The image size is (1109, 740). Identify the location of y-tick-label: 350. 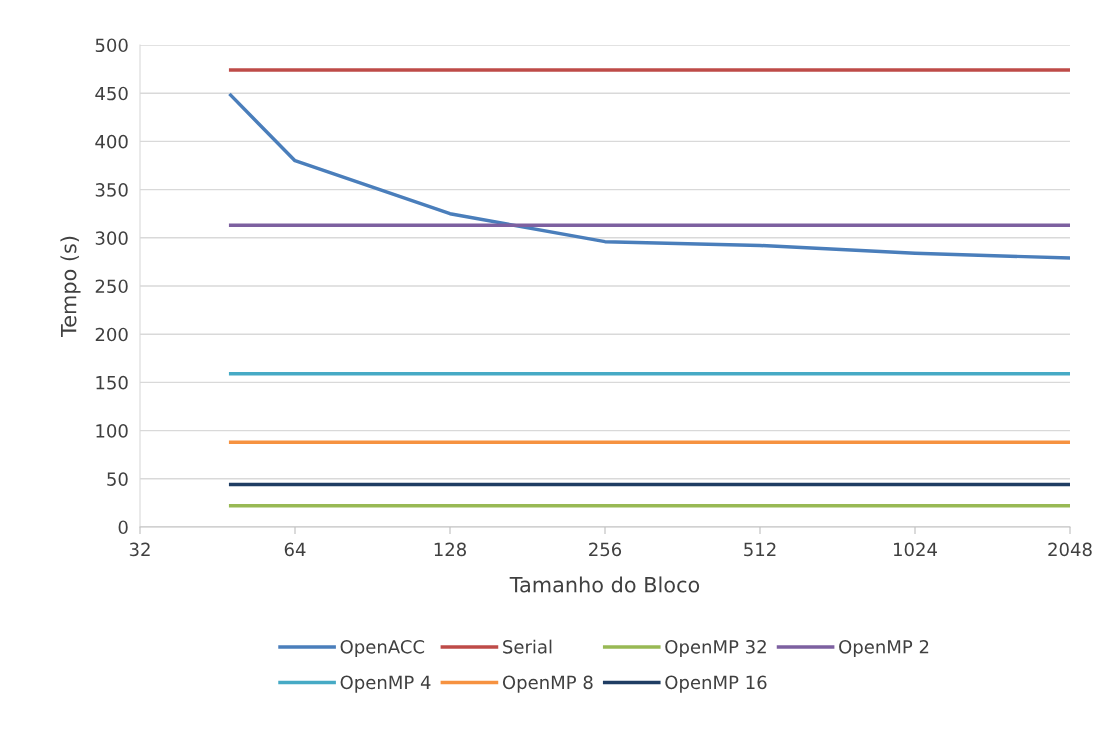
(111, 190).